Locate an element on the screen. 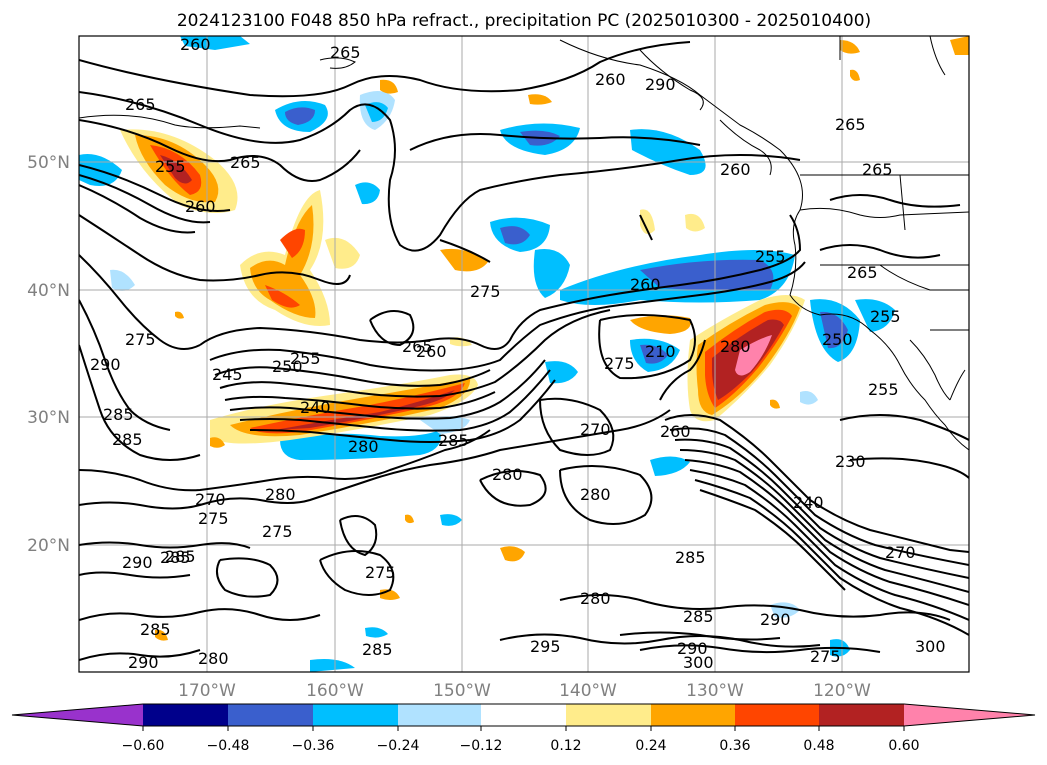 This screenshot has height=765, width=1047. lon-label-160w: 160°W is located at coordinates (335, 691).